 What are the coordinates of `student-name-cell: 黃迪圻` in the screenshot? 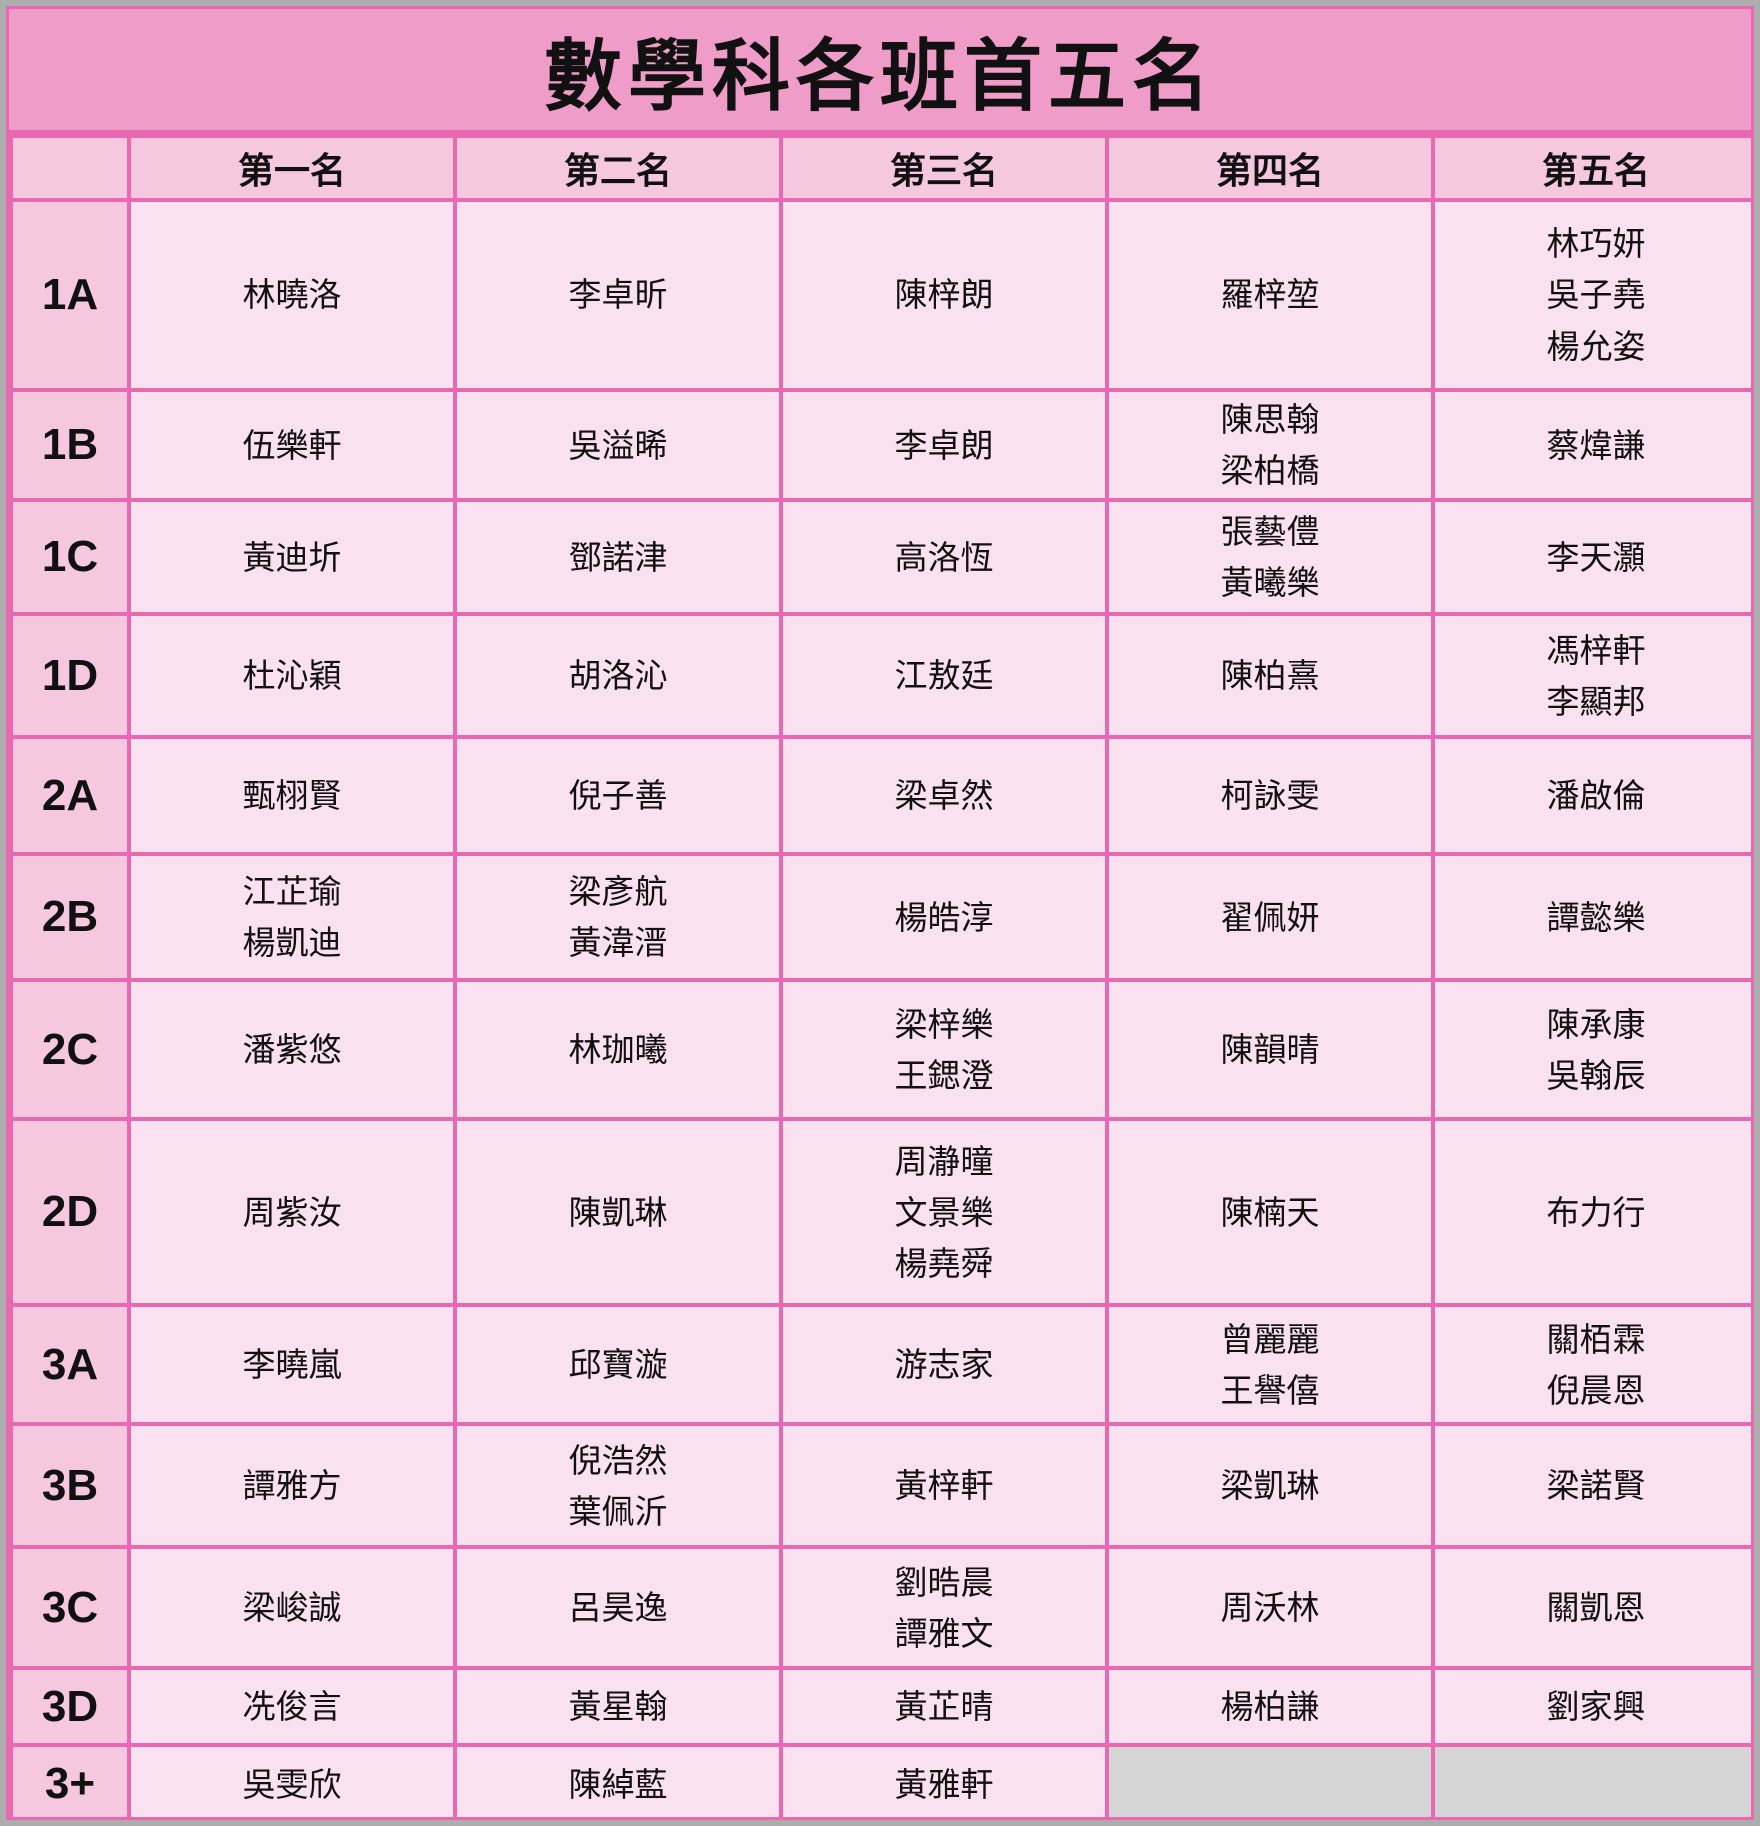 It's located at (292, 557).